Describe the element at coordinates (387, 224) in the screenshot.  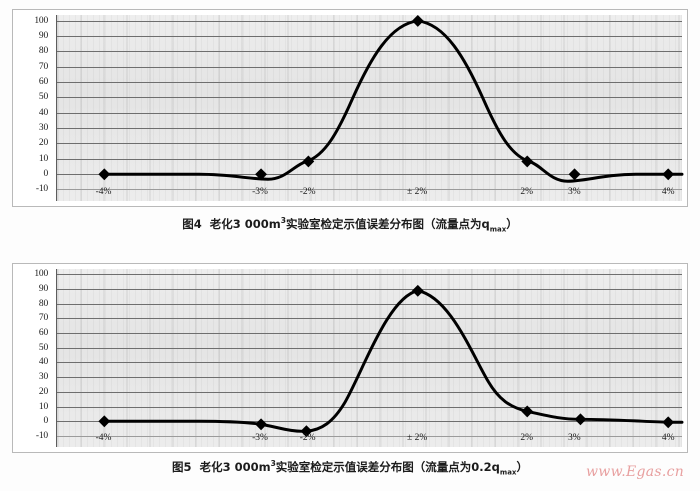
I see `caption-main-b: 实验室检定示值误差分布图（流量点为q` at that location.